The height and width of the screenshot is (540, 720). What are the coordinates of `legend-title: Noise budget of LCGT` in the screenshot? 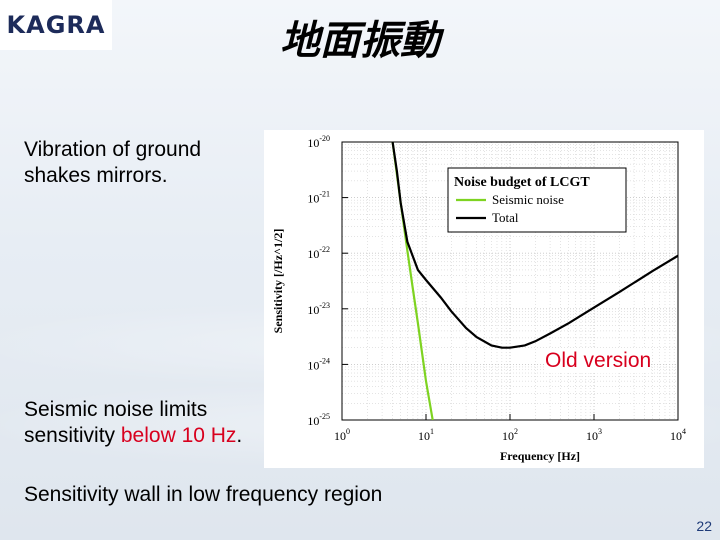 It's located at (522, 182).